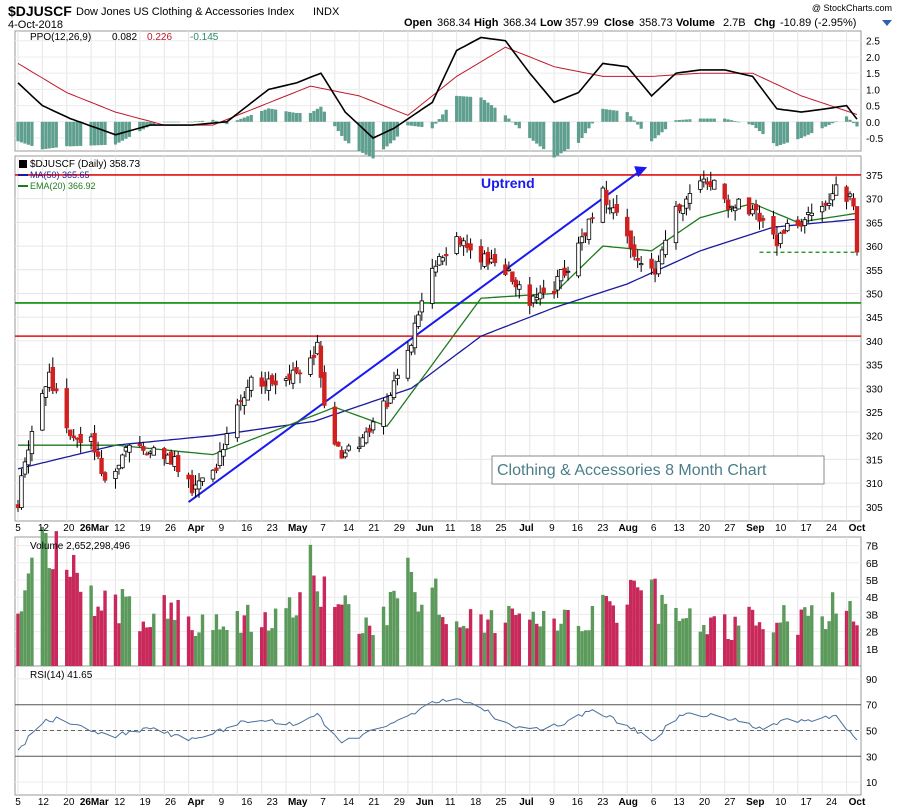 This screenshot has height=811, width=900. Describe the element at coordinates (807, 528) in the screenshot. I see `x-axis-label: 17` at that location.